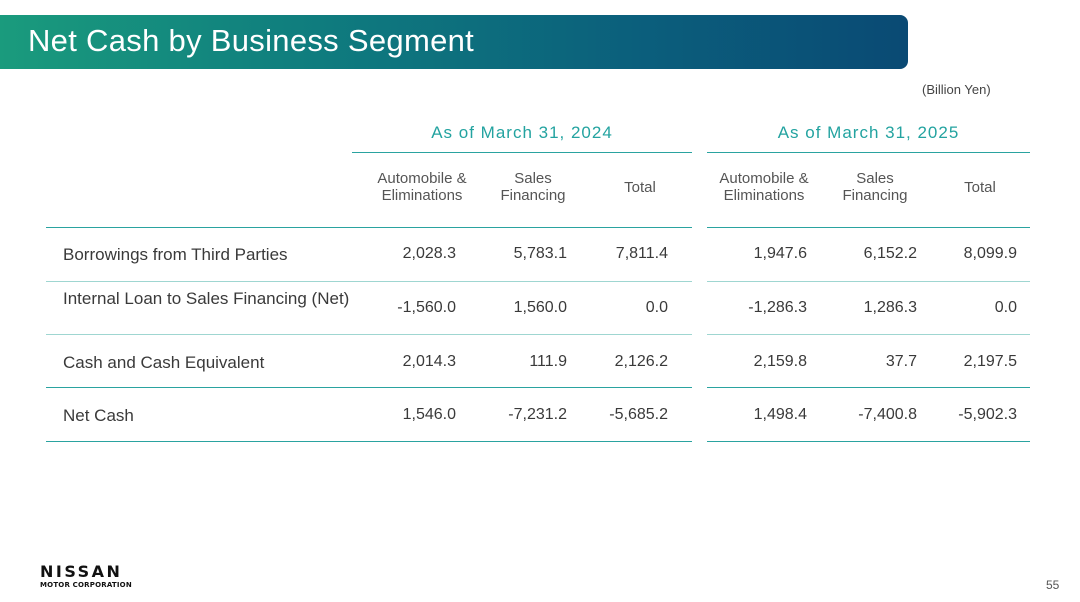  Describe the element at coordinates (426, 307) in the screenshot. I see `table-cell: -1,560.0` at that location.